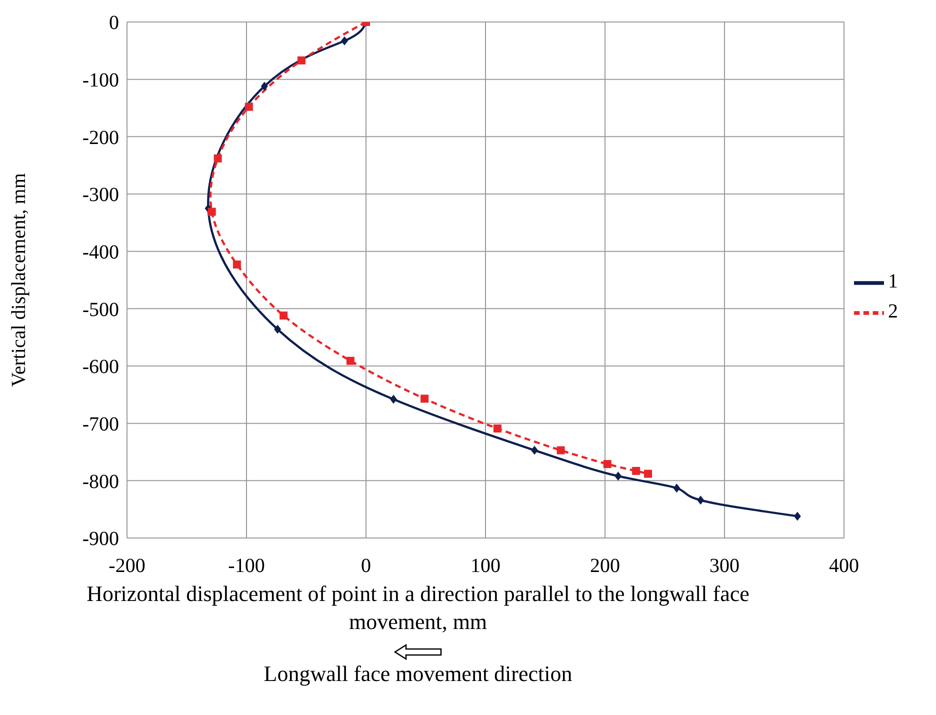 The width and height of the screenshot is (936, 715). Describe the element at coordinates (418, 608) in the screenshot. I see `x-axis-title: Horizontal displacement of point in a direction parallel to the longwall face movement, mm` at that location.